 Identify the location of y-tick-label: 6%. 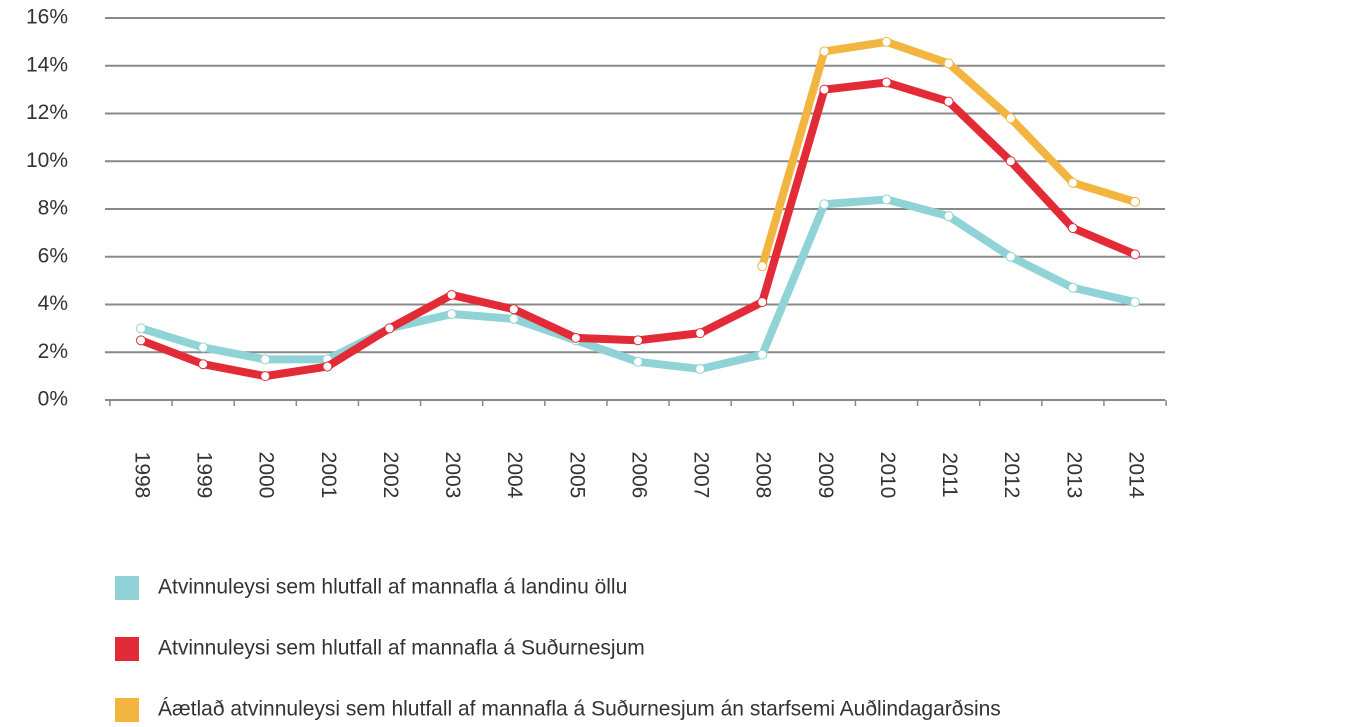
(53, 255).